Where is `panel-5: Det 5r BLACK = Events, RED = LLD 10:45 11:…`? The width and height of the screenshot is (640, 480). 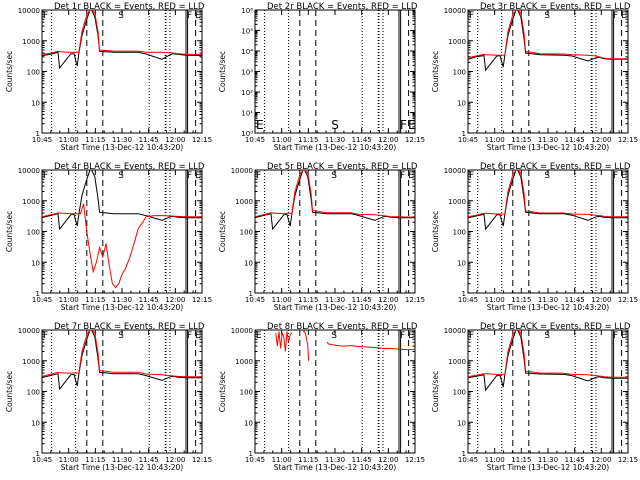
panel-5: Det 5r BLACK = Events, RED = LLD 10:45 11:… is located at coordinates (321, 237).